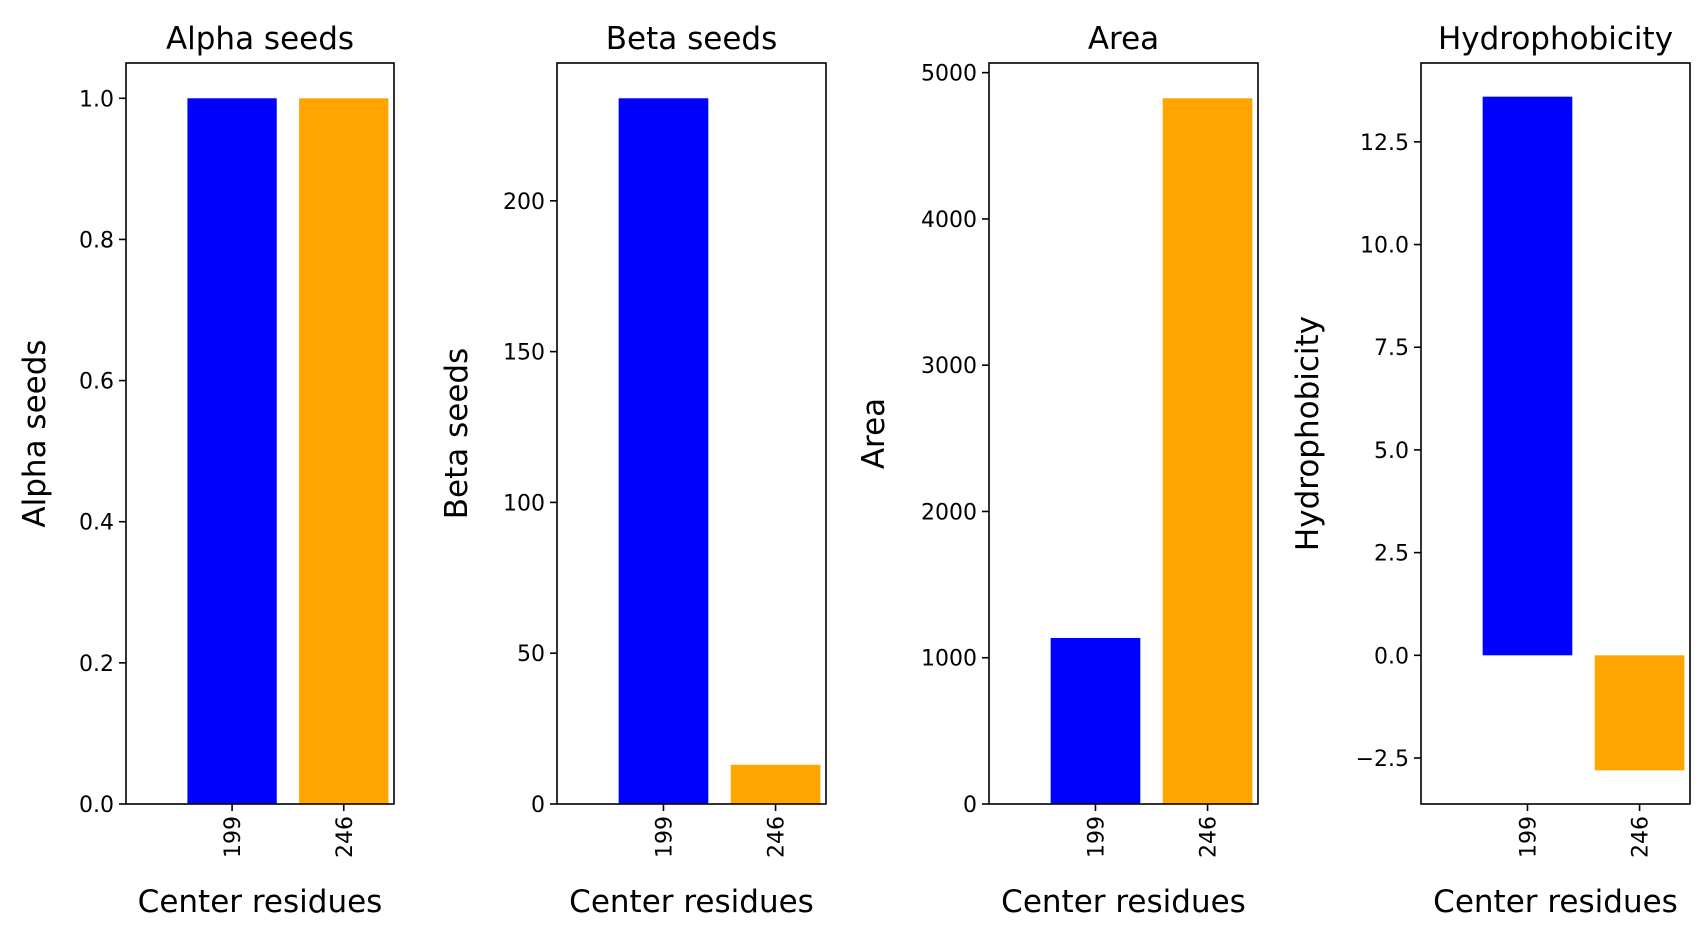 The width and height of the screenshot is (1706, 937). I want to click on y-tick-label: 12.5, so click(1384, 143).